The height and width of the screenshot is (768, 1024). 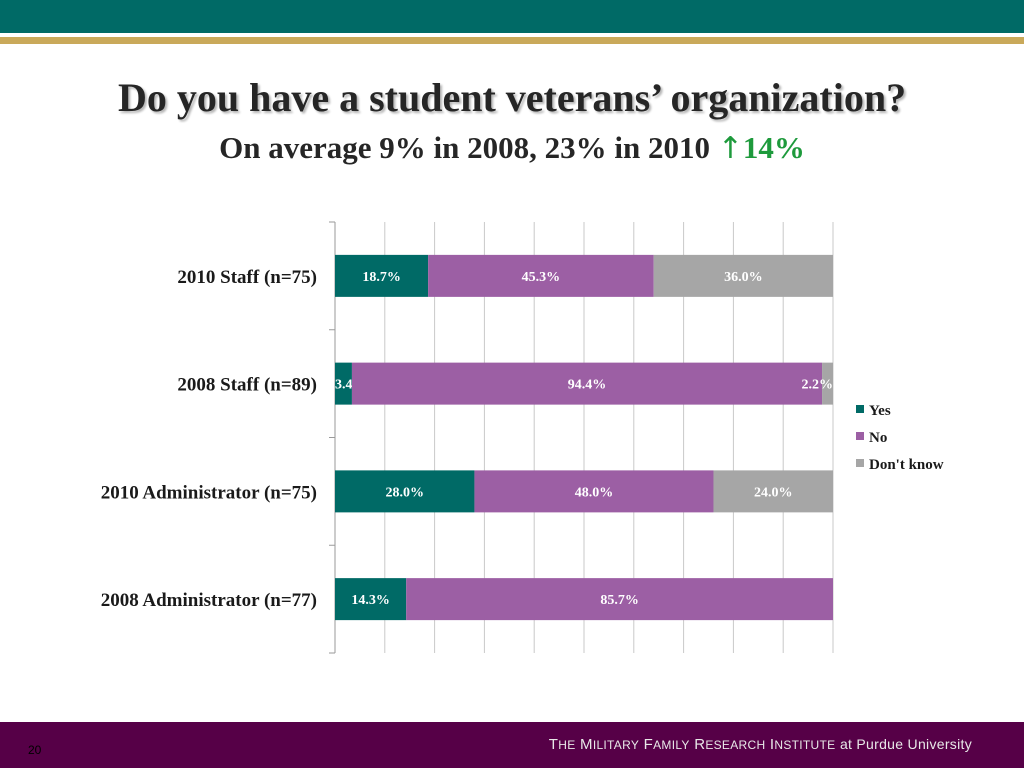 I want to click on footer-word: F, so click(x=648, y=744).